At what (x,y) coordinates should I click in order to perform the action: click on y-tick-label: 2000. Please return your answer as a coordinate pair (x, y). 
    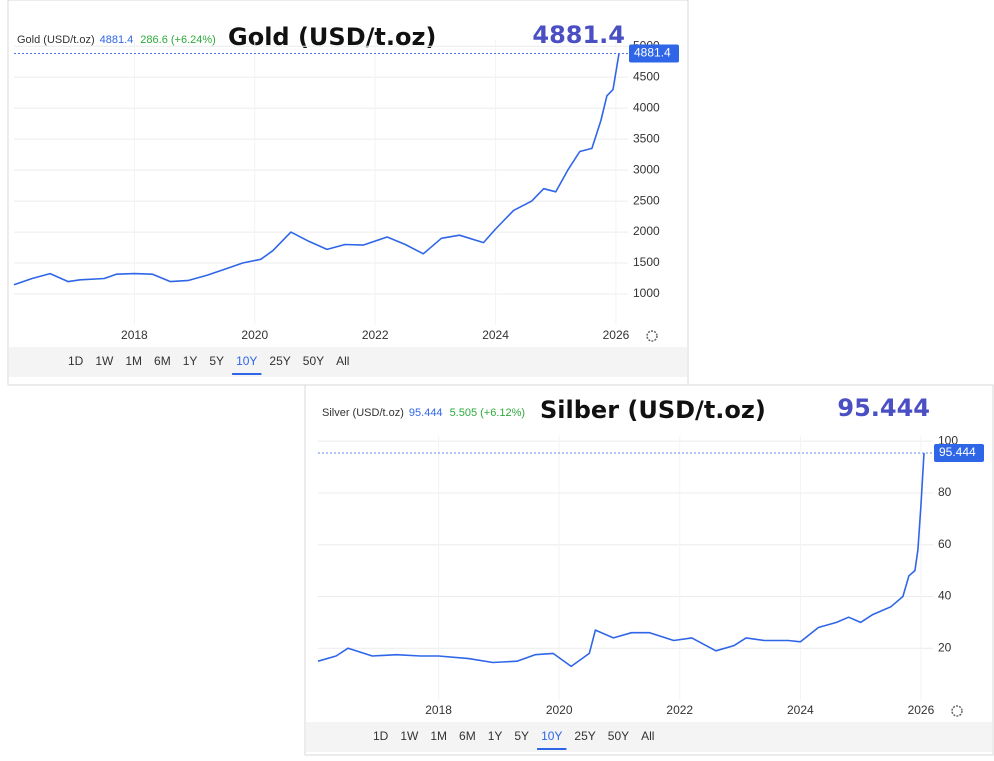
    Looking at the image, I should click on (646, 231).